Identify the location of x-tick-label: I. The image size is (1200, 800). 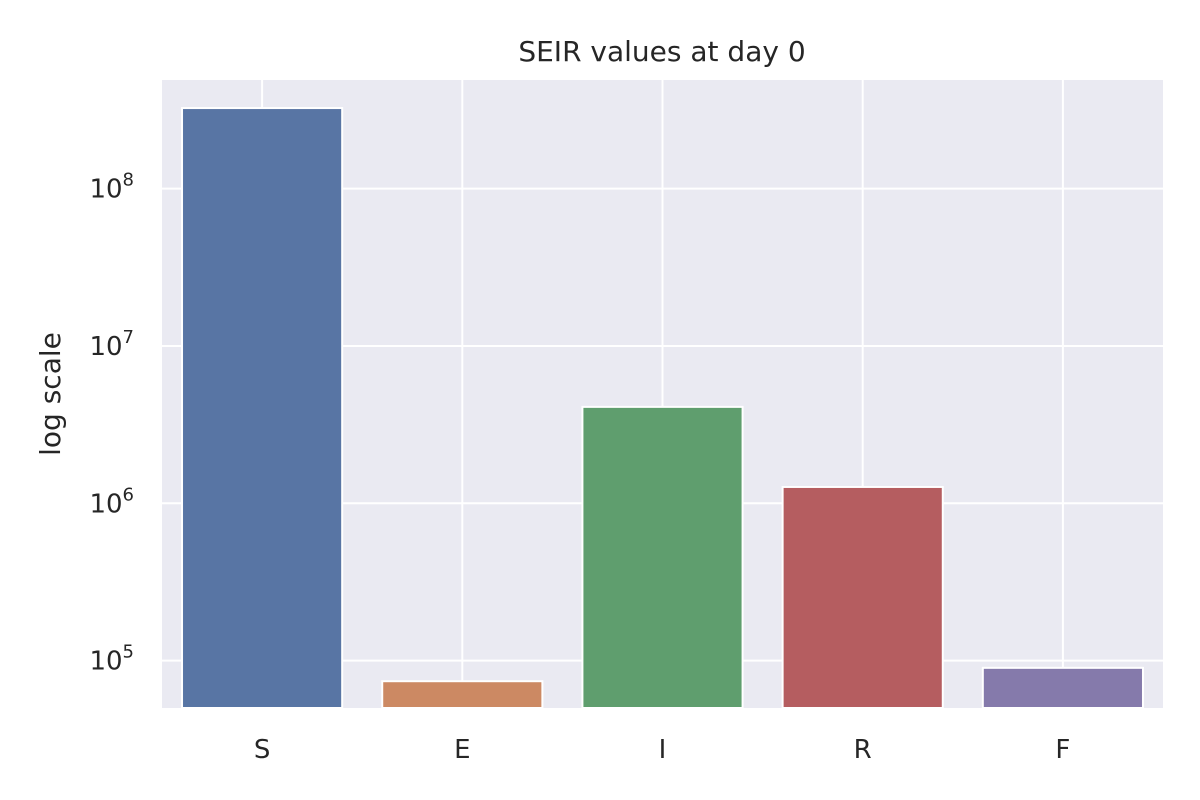
(663, 750).